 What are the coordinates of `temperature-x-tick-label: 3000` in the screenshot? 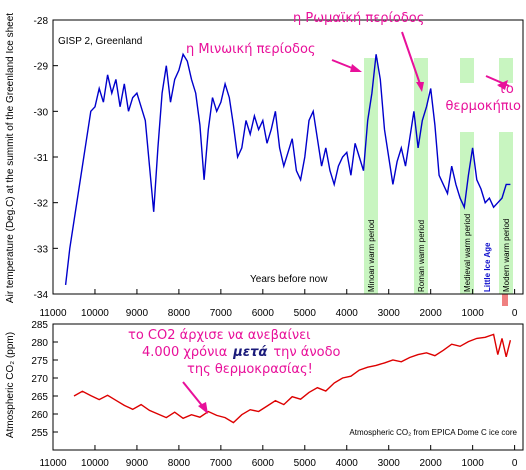 It's located at (389, 313).